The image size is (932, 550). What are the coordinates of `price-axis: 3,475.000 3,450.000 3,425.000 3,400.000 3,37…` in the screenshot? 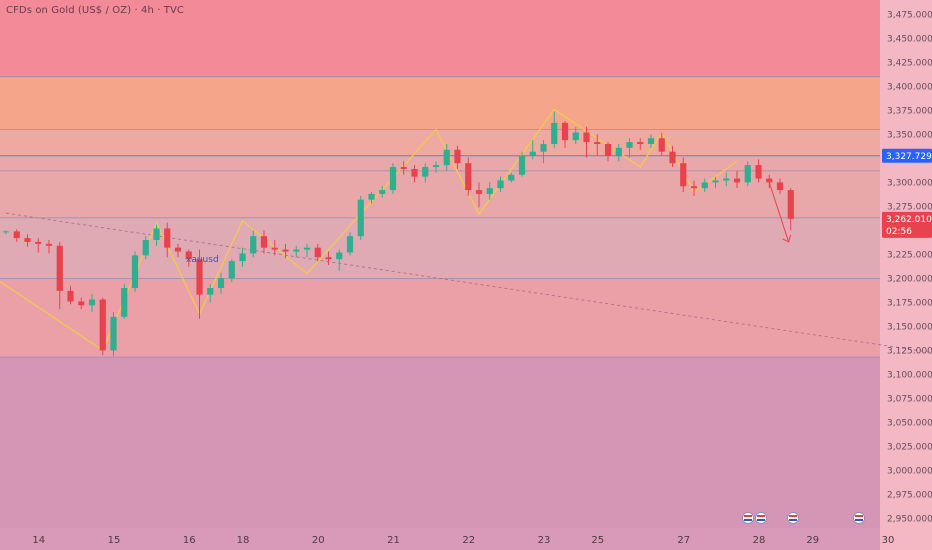 It's located at (909, 267).